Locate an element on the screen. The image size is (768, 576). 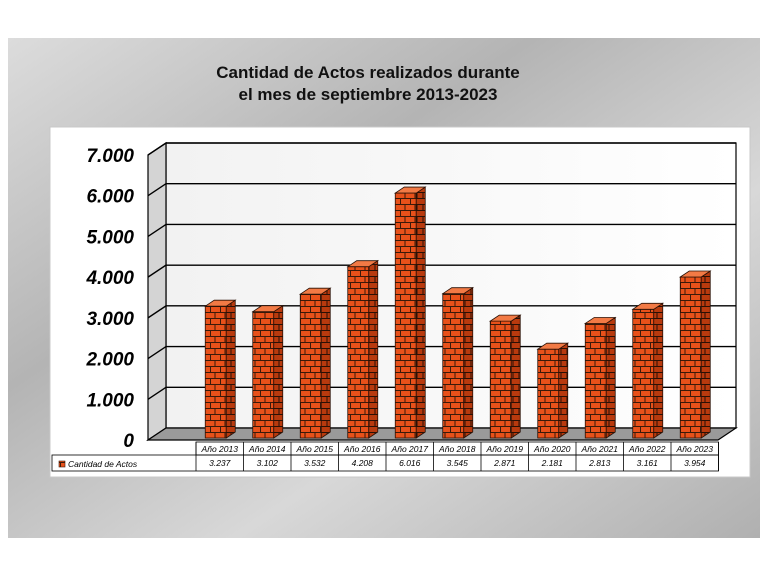
category-label: Año 2022 is located at coordinates (647, 449).